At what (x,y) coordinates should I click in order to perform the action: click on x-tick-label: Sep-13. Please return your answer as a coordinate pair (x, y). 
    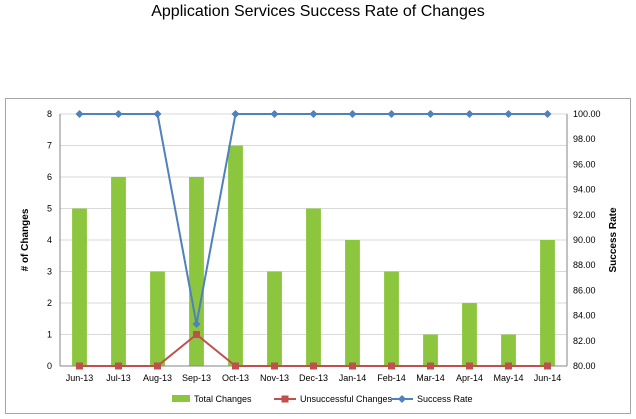
    Looking at the image, I should click on (196, 378).